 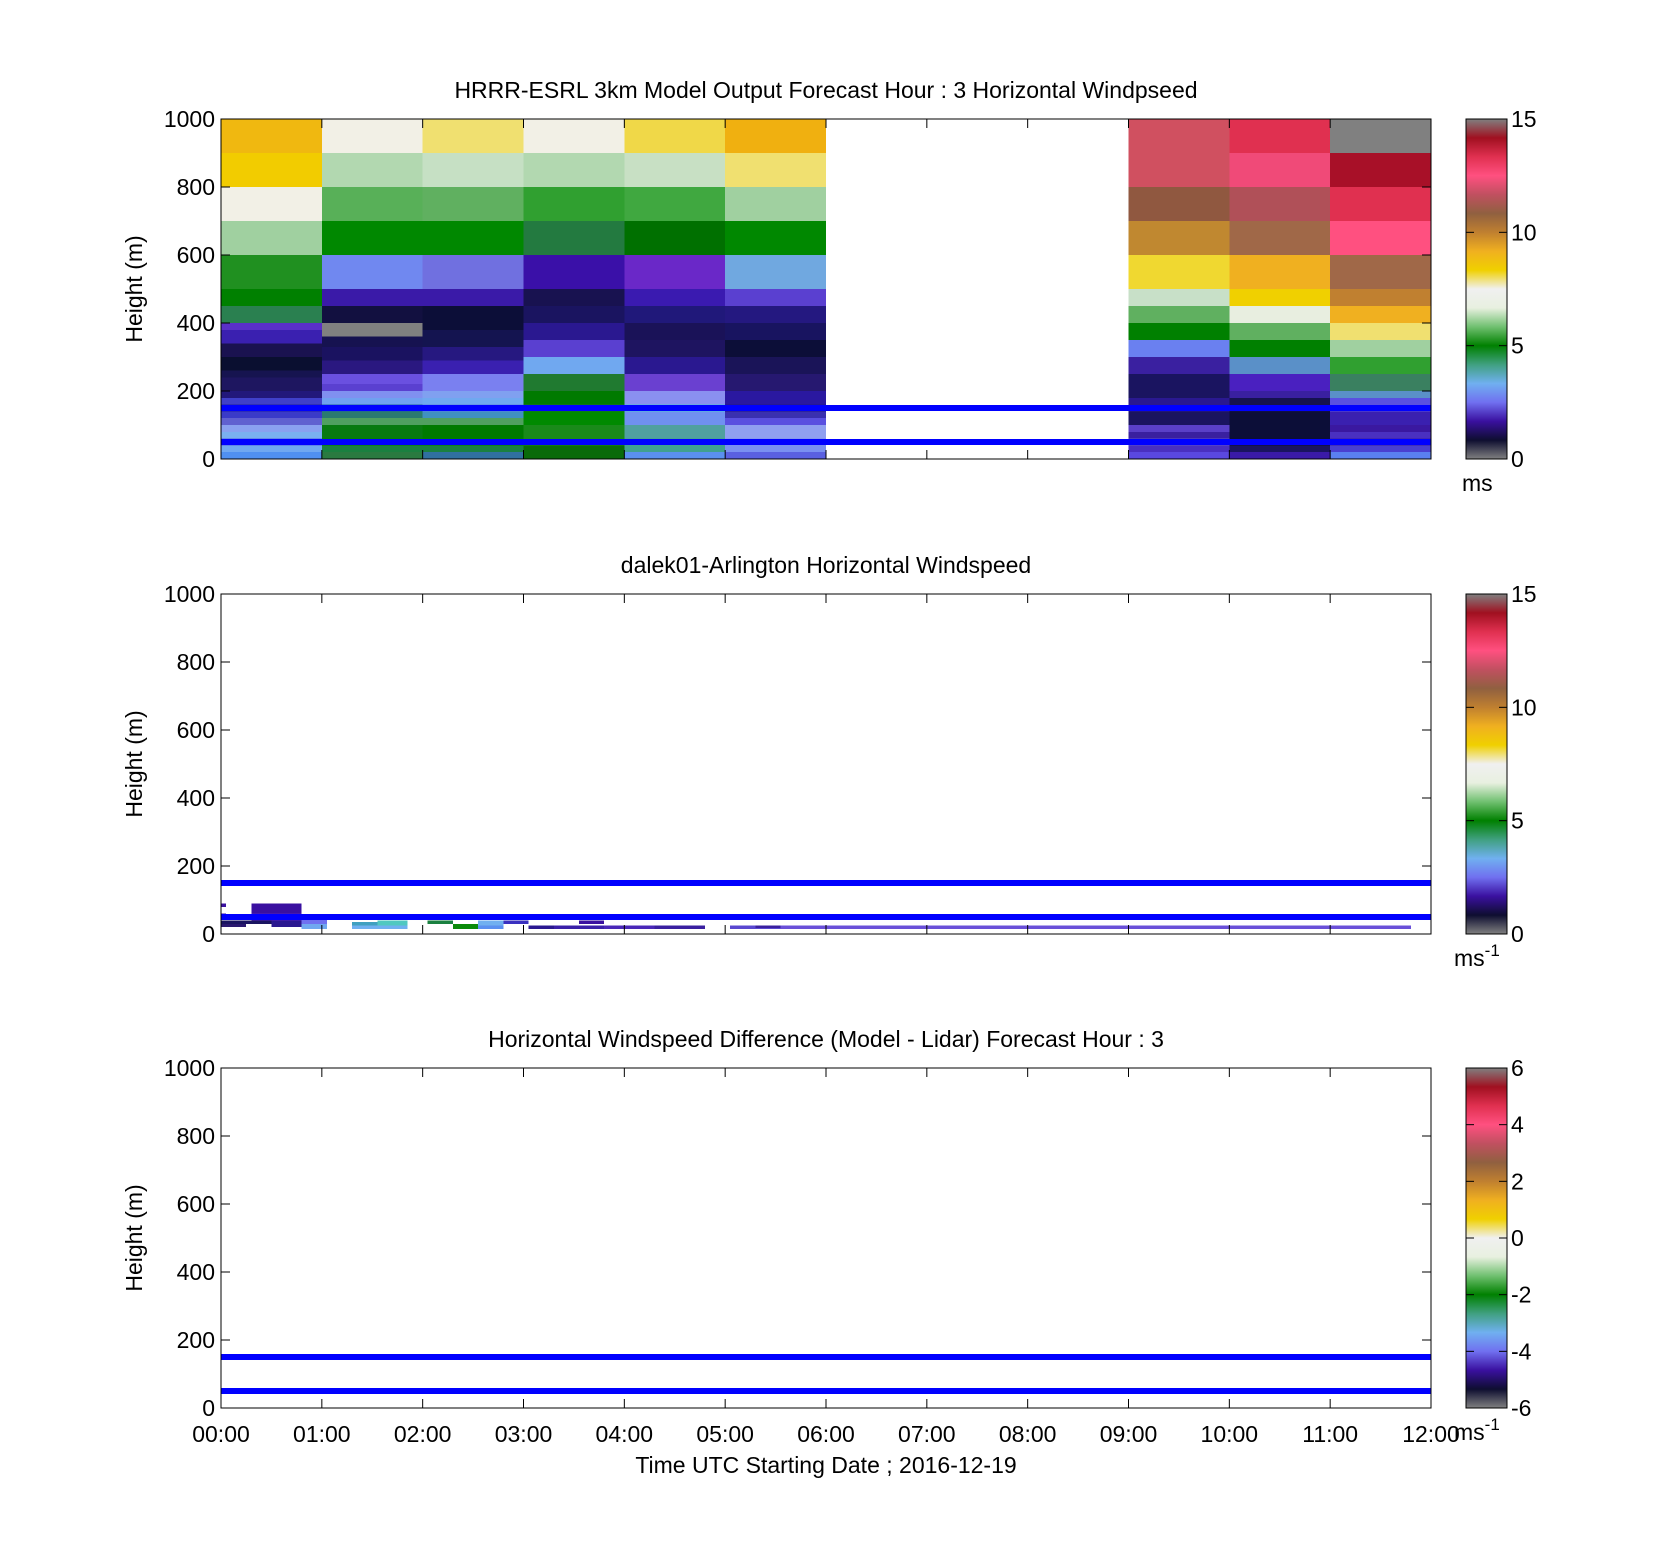 What do you see at coordinates (1431, 1434) in the screenshot?
I see `x-tick-label: 12:00` at bounding box center [1431, 1434].